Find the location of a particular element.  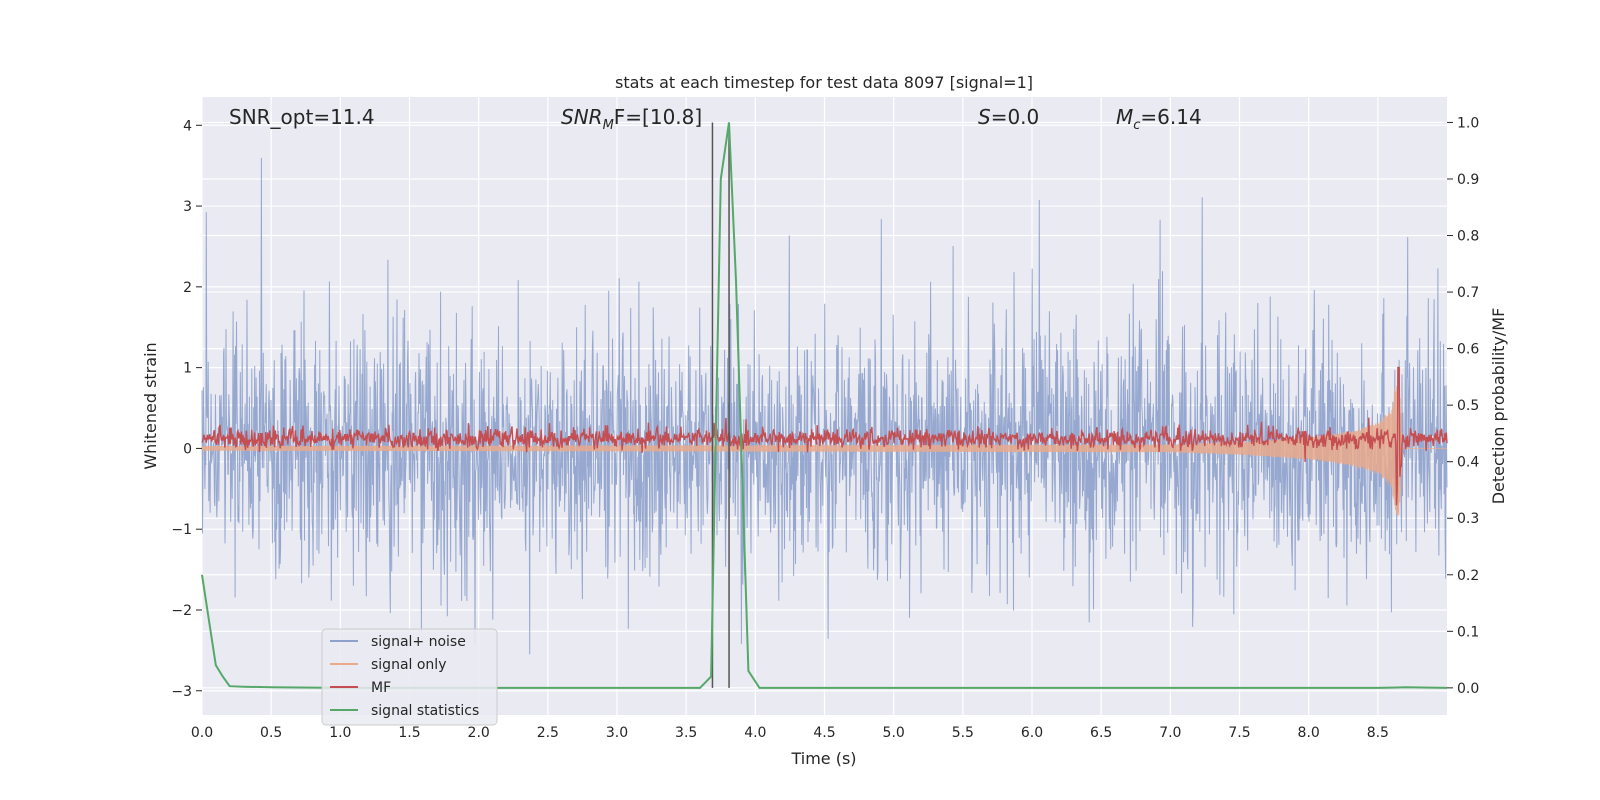

y-tick-label: −2 is located at coordinates (181, 611).